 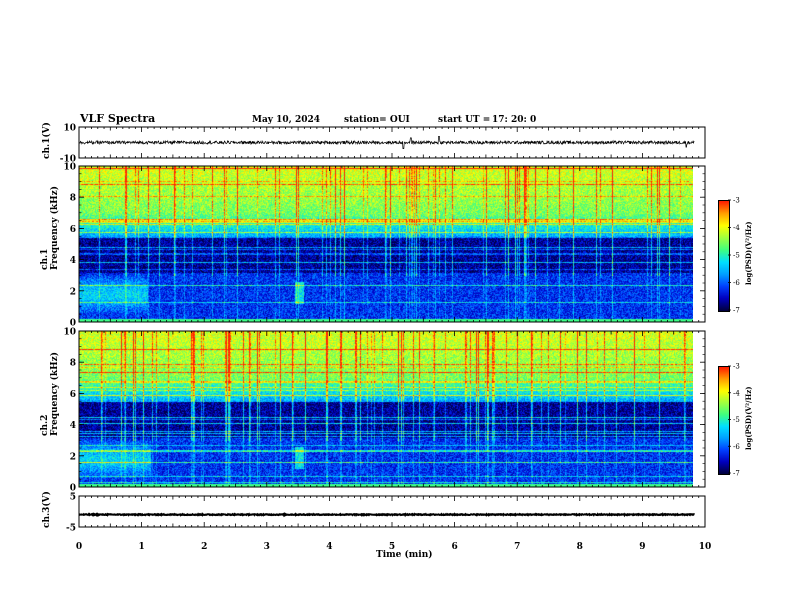 I want to click on x-tick-label: 0, so click(x=79, y=547).